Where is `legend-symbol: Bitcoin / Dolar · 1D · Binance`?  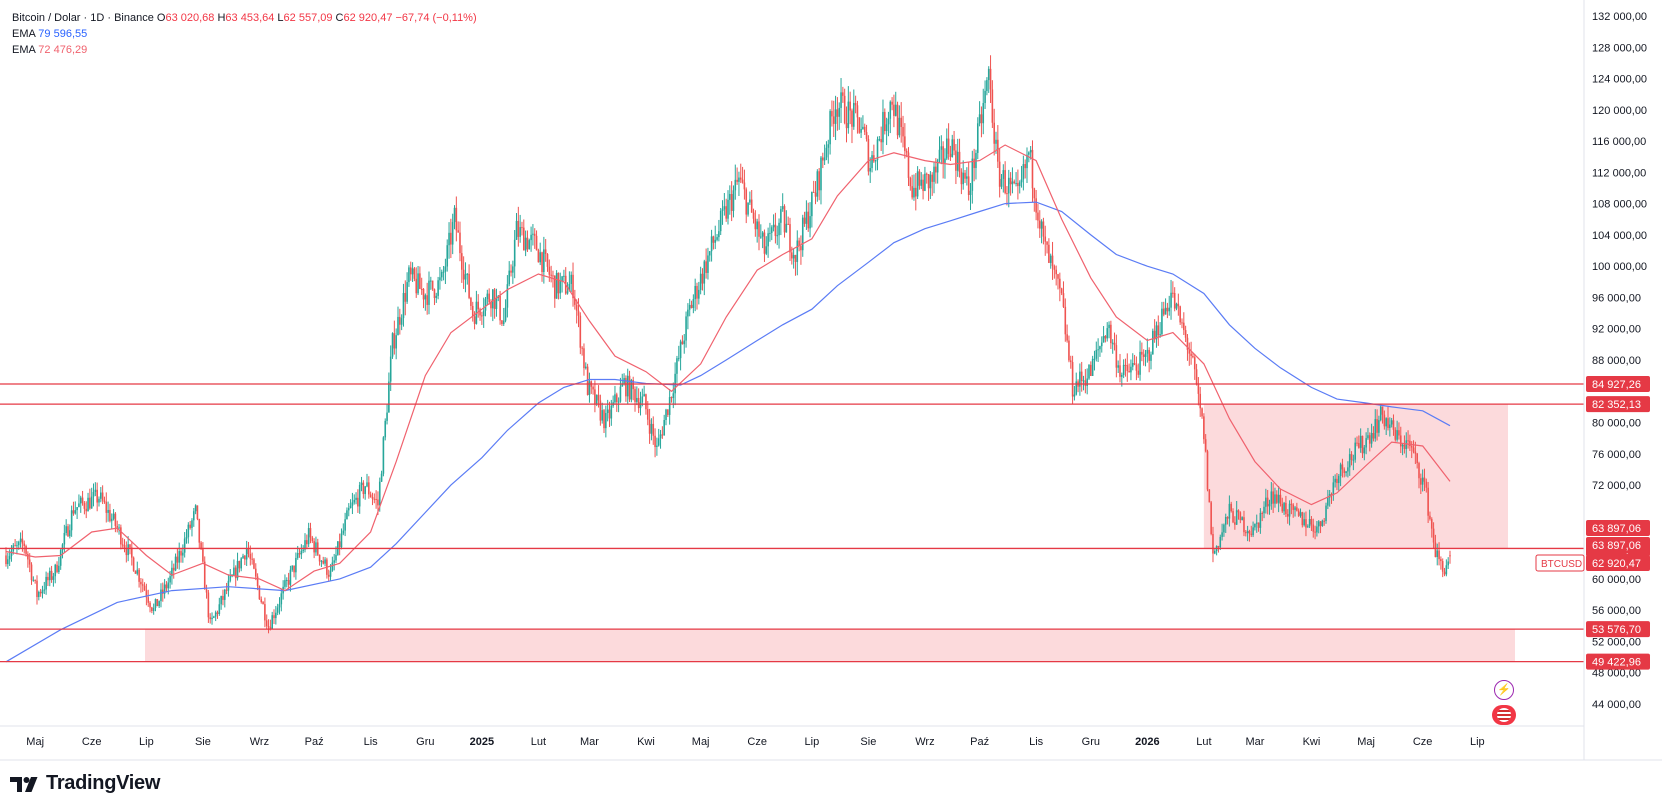 legend-symbol: Bitcoin / Dolar · 1D · Binance is located at coordinates (83, 18).